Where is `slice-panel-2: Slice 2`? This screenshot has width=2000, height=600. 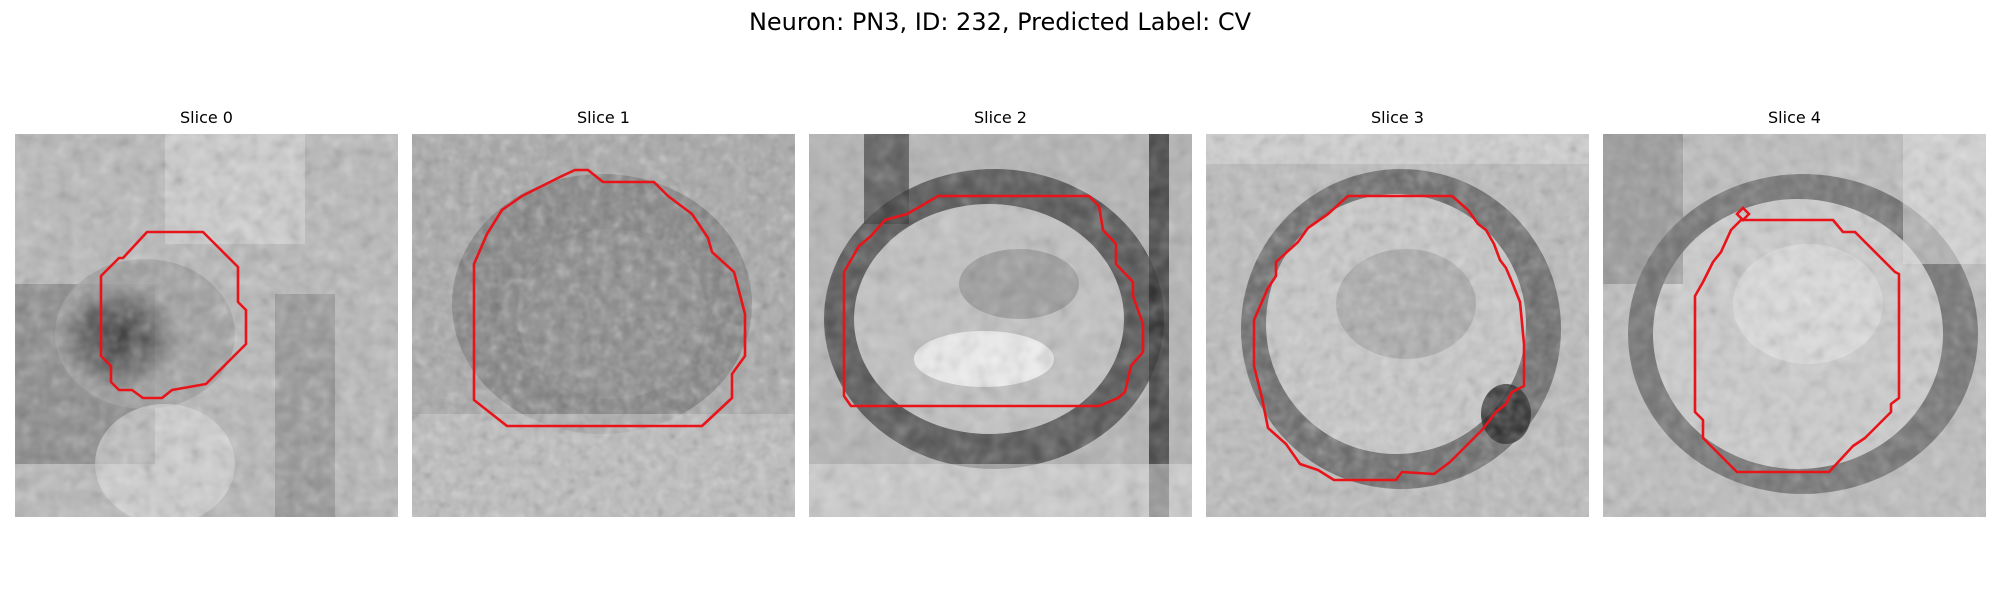 slice-panel-2: Slice 2 is located at coordinates (1000, 312).